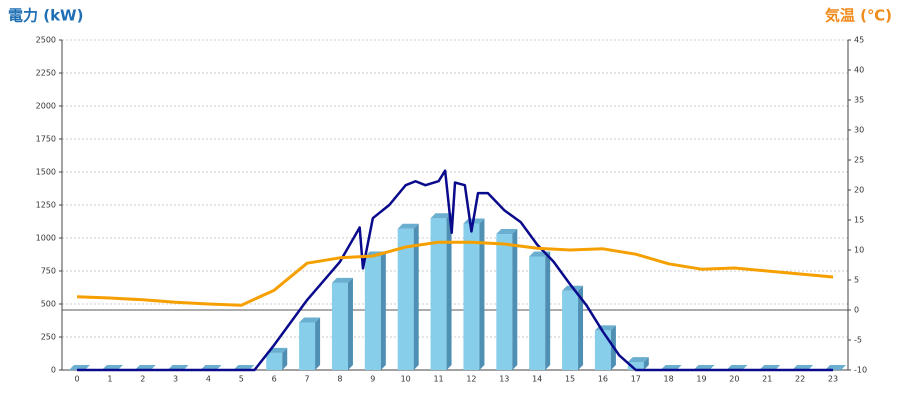 The image size is (900, 400). What do you see at coordinates (45, 16) in the screenshot?
I see `y-title: 電力 (kW)` at bounding box center [45, 16].